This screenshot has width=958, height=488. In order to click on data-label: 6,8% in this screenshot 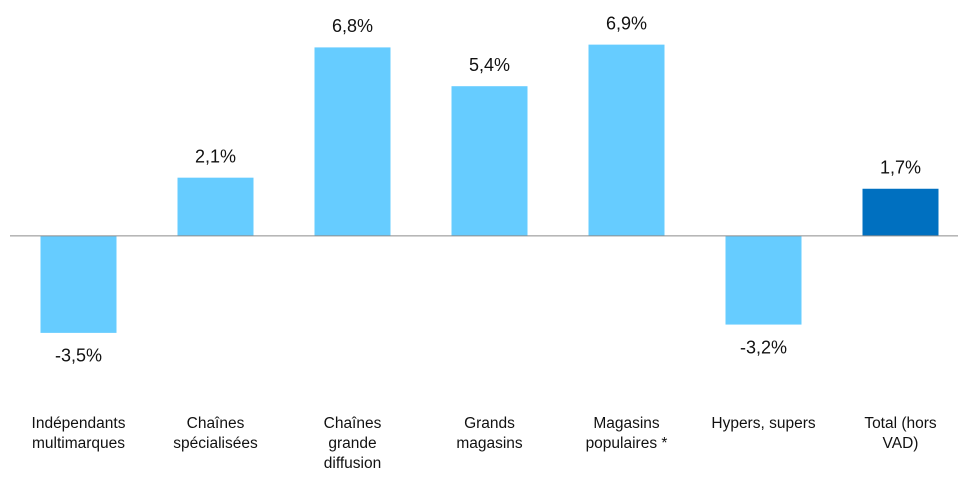, I will do `click(352, 26)`.